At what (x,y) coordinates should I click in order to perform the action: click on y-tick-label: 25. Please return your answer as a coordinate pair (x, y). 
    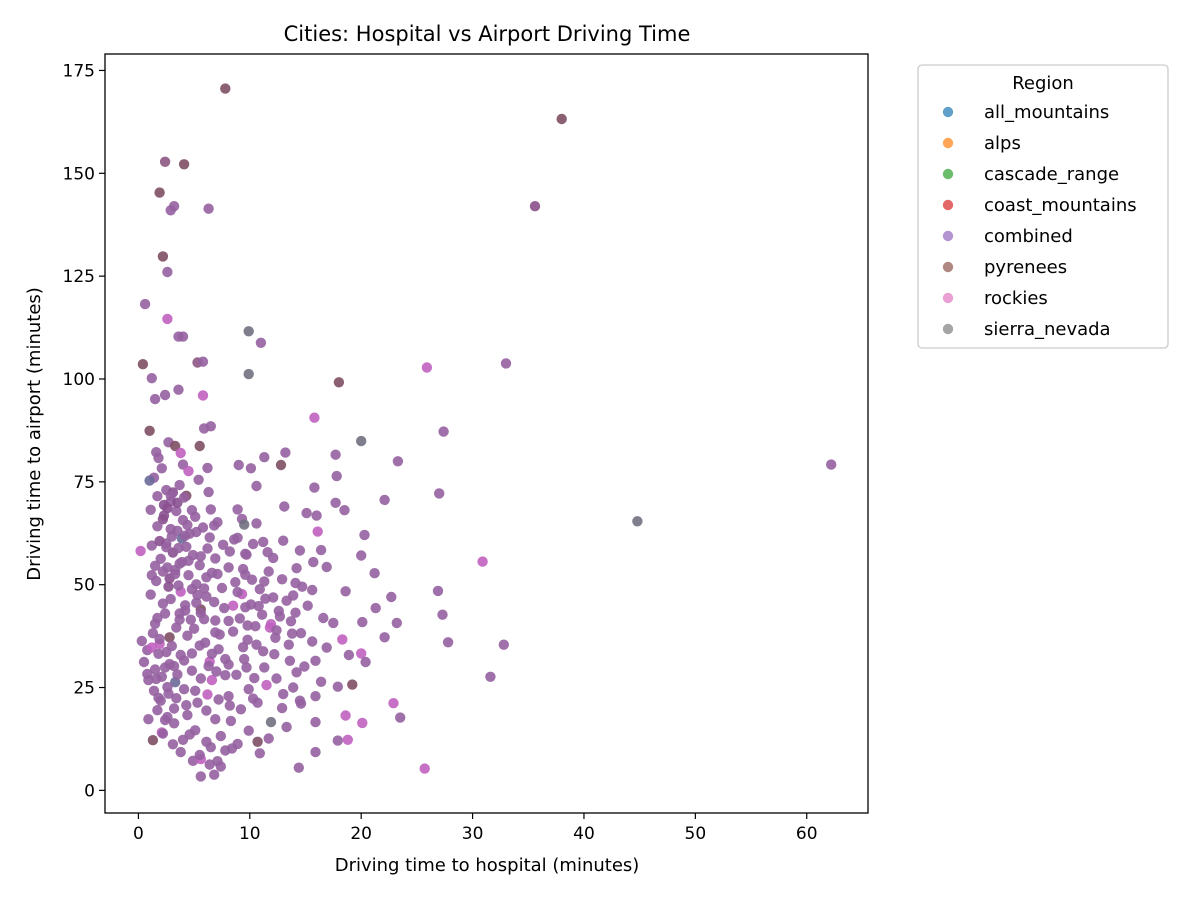
    Looking at the image, I should click on (84, 689).